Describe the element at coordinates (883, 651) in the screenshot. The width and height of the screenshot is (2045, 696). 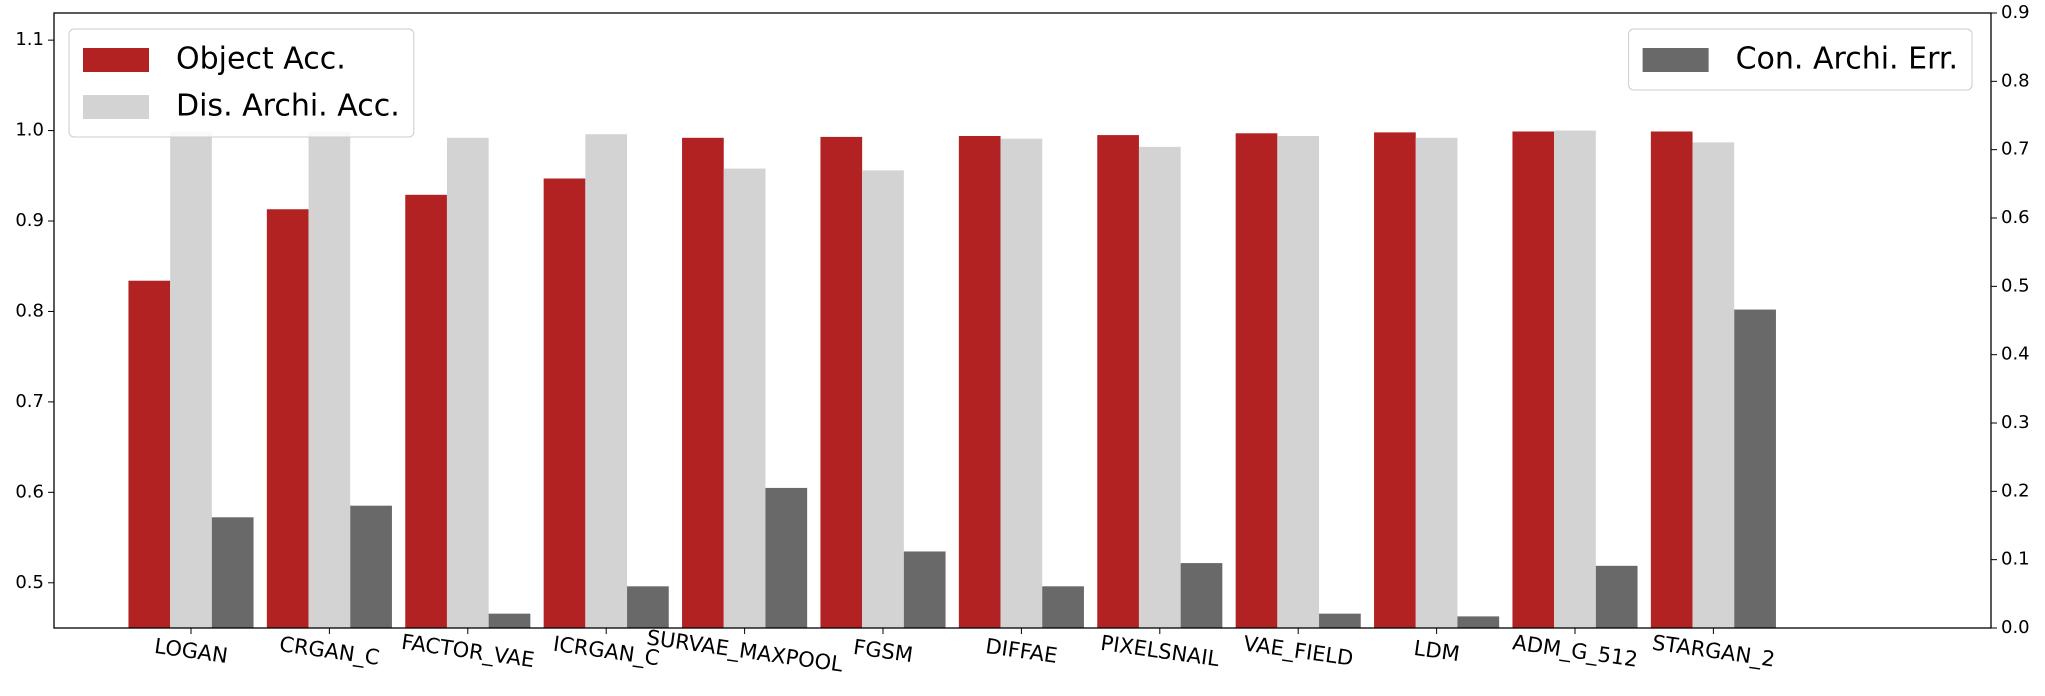
I see `x-tick-label: FGSM` at that location.